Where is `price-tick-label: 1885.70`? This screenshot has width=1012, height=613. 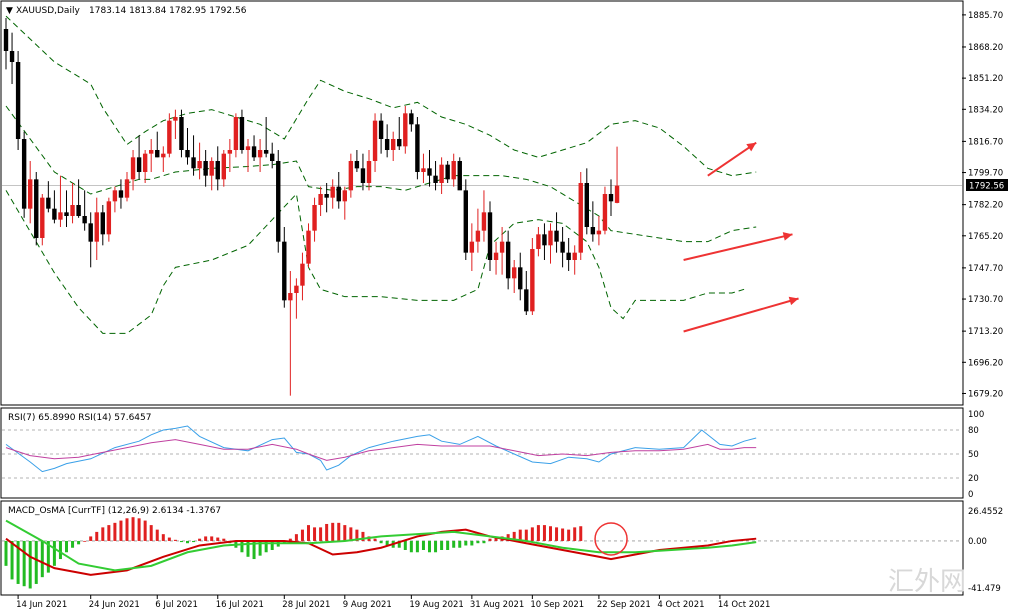
price-tick-label: 1885.70 is located at coordinates (985, 16).